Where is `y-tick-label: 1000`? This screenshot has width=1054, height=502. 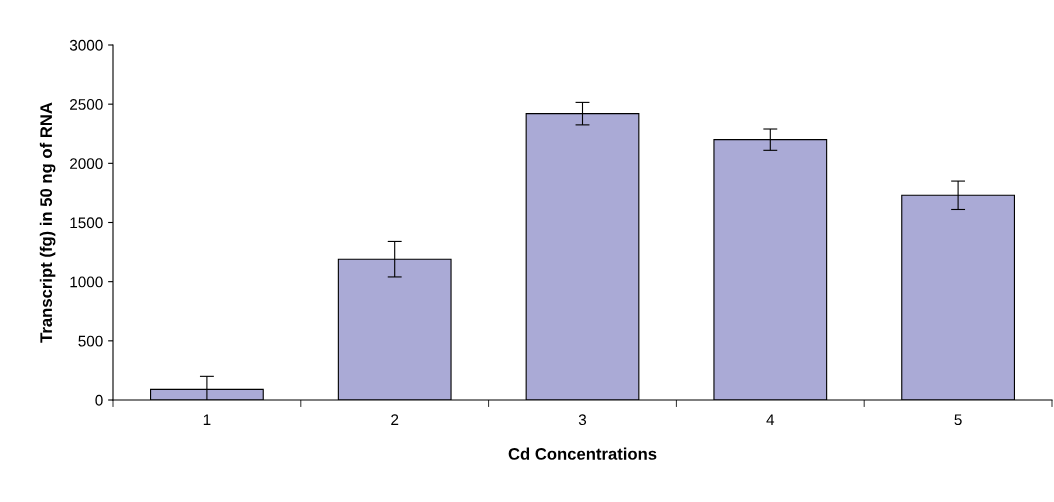
y-tick-label: 1000 is located at coordinates (86, 282).